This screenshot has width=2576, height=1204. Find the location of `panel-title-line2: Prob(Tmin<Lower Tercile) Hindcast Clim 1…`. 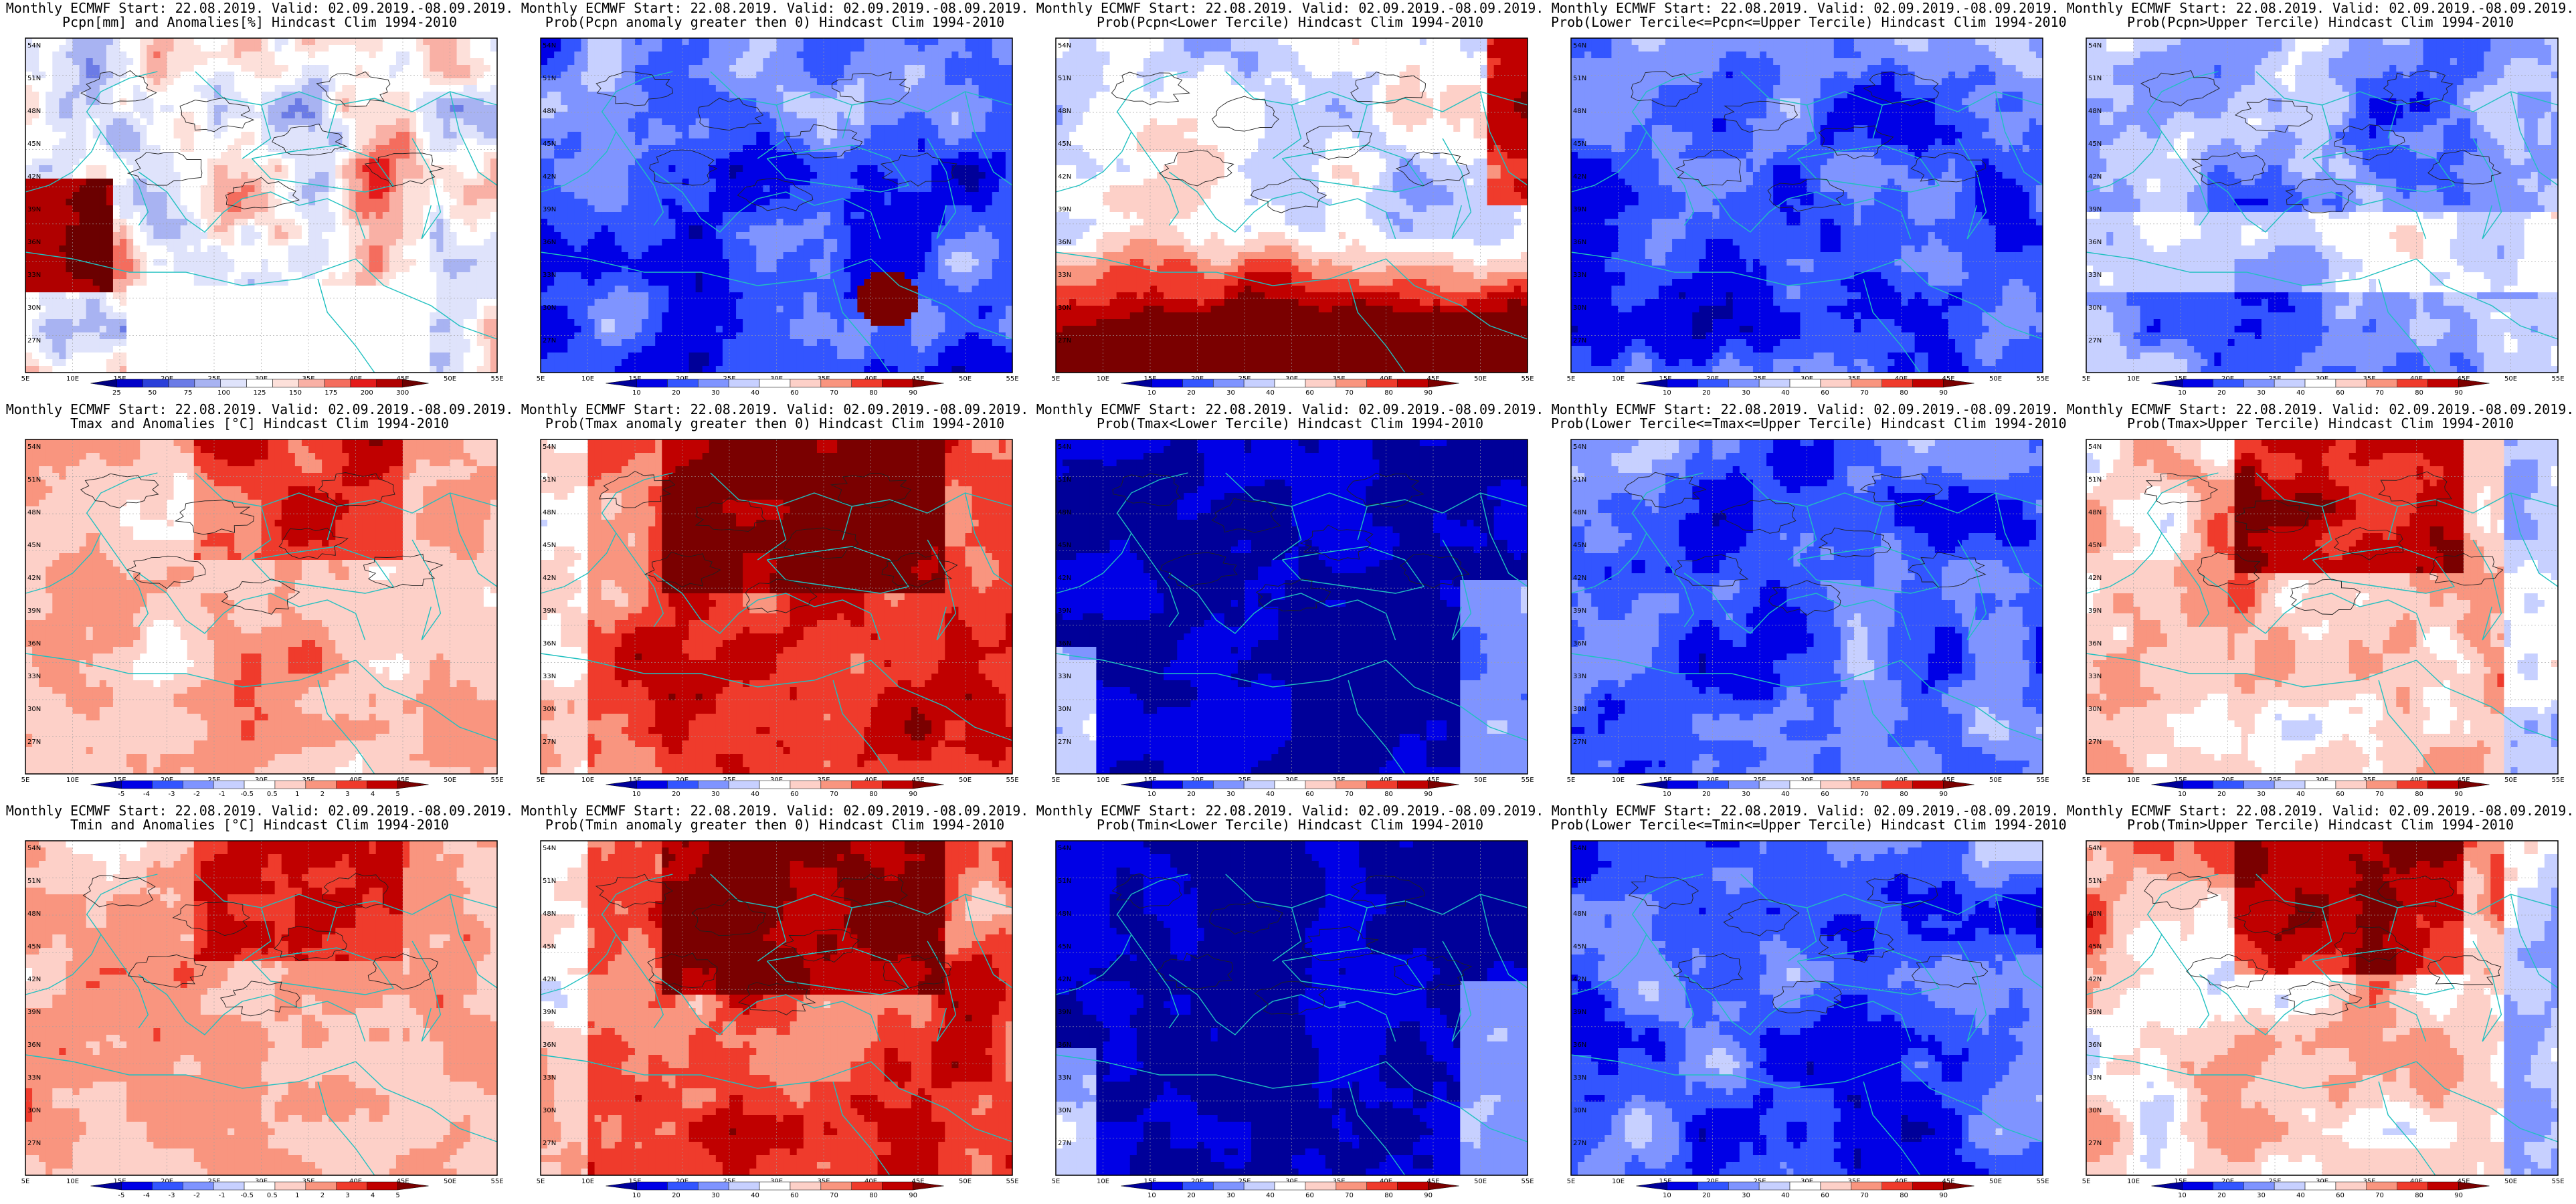

panel-title-line2: Prob(Tmin<Lower Tercile) Hindcast Clim 1… is located at coordinates (1290, 825).